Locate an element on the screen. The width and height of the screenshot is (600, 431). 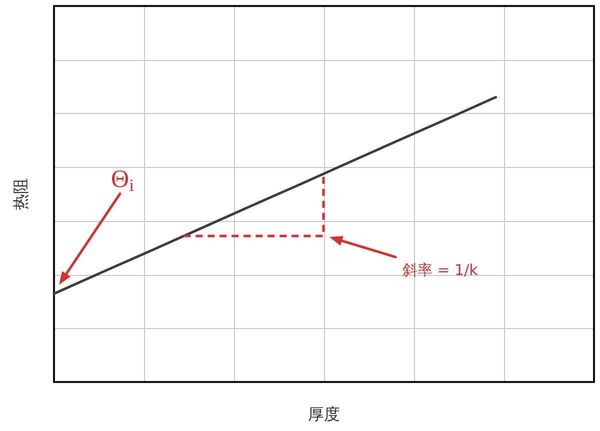
annotation: 斜率 = 1/k is located at coordinates (440, 270).